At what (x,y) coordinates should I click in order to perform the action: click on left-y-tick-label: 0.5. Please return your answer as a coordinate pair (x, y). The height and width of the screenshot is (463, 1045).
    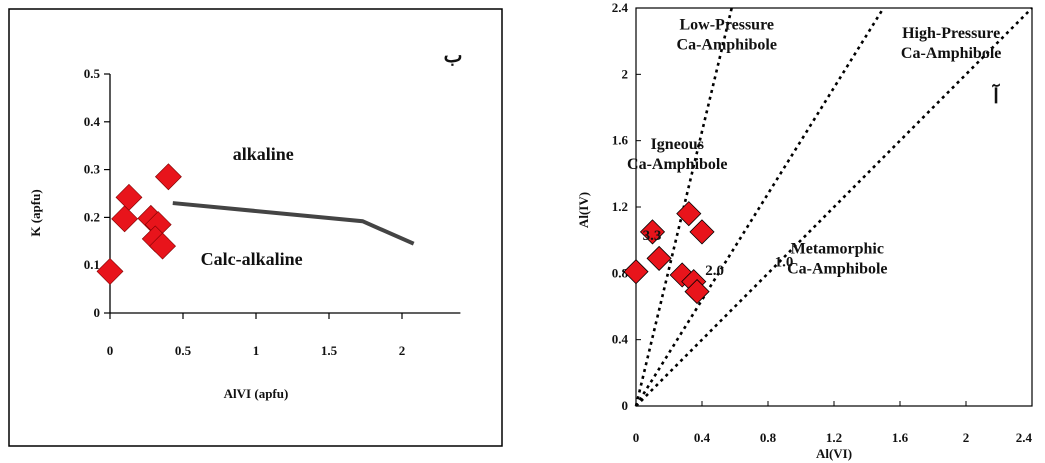
    Looking at the image, I should click on (92, 73).